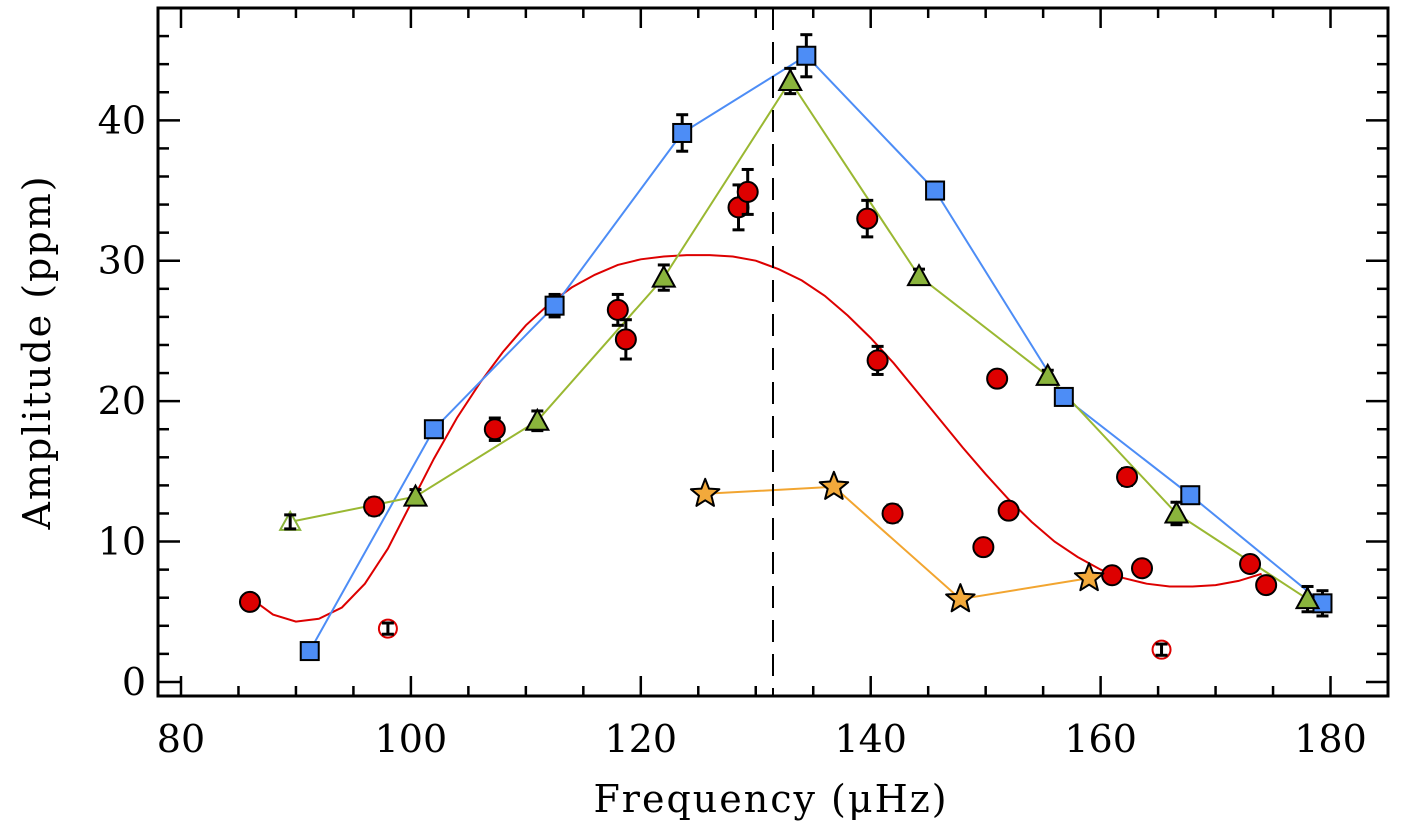  Describe the element at coordinates (747, 191) in the screenshot. I see `circles-point-7-circle-marker` at that location.